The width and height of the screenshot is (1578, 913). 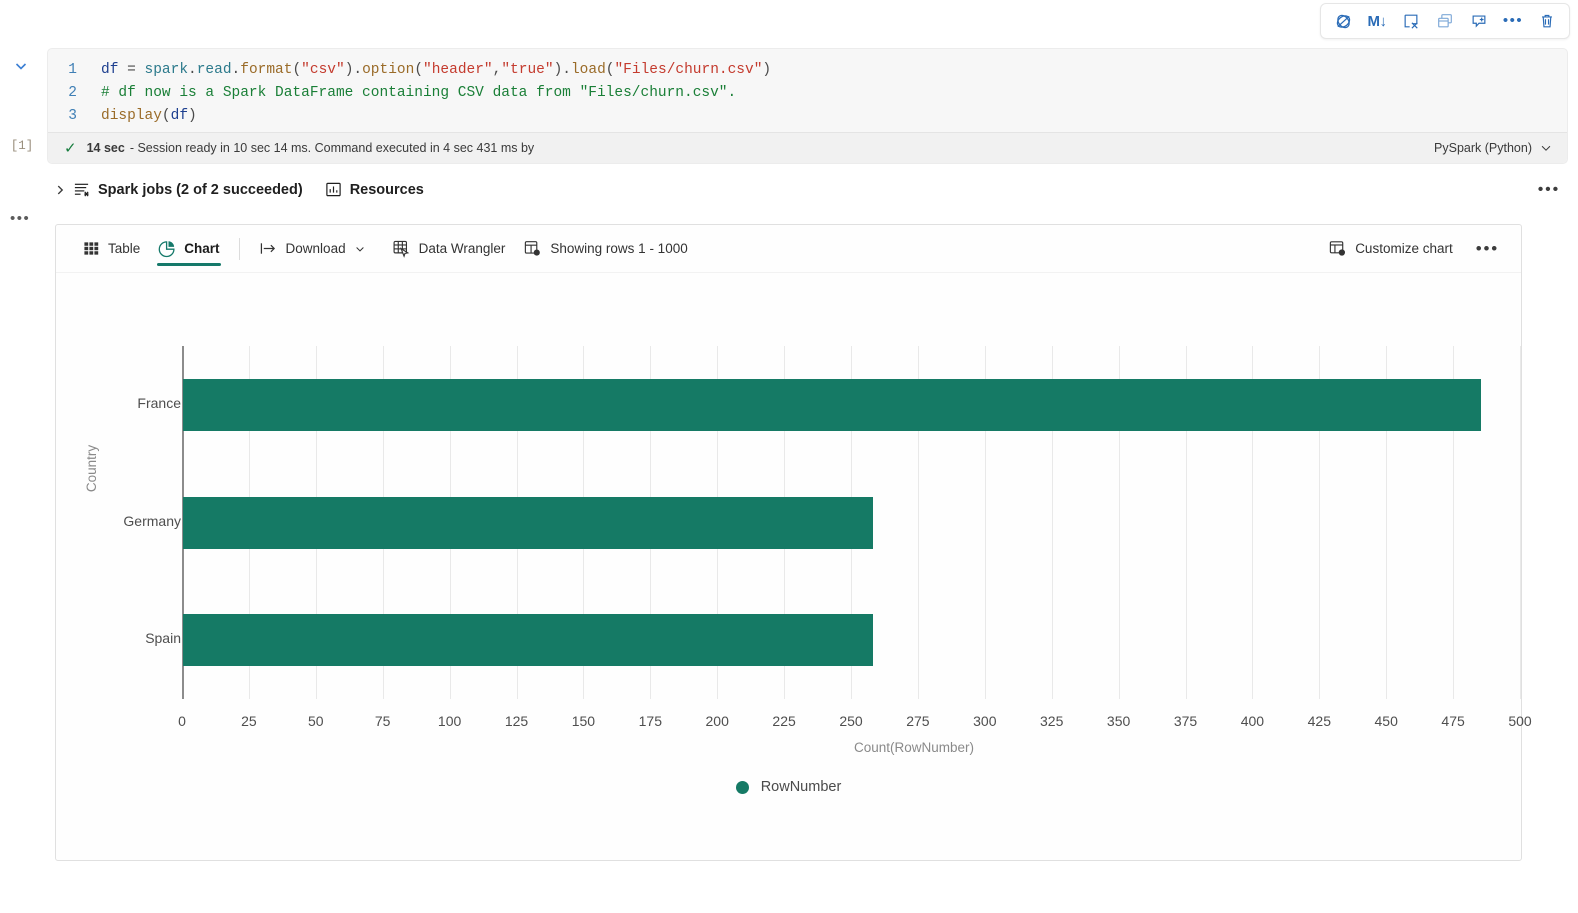 What do you see at coordinates (70, 148) in the screenshot?
I see `success-check-icon: ✓` at bounding box center [70, 148].